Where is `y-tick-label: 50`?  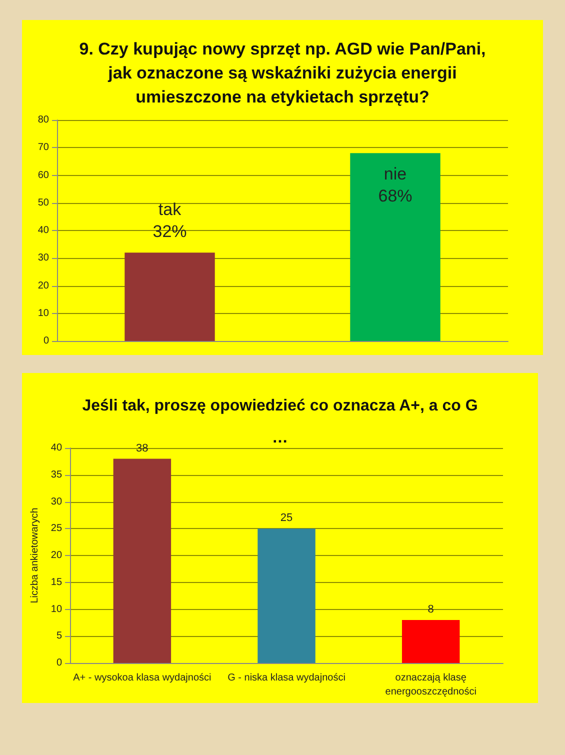 y-tick-label: 50 is located at coordinates (44, 202).